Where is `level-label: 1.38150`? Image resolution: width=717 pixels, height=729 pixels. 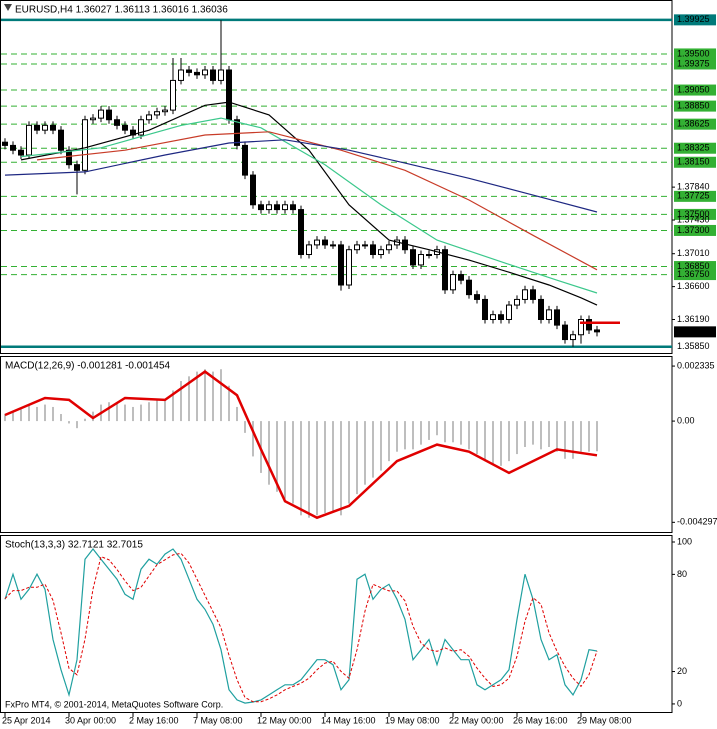
level-label: 1.38150 is located at coordinates (693, 162).